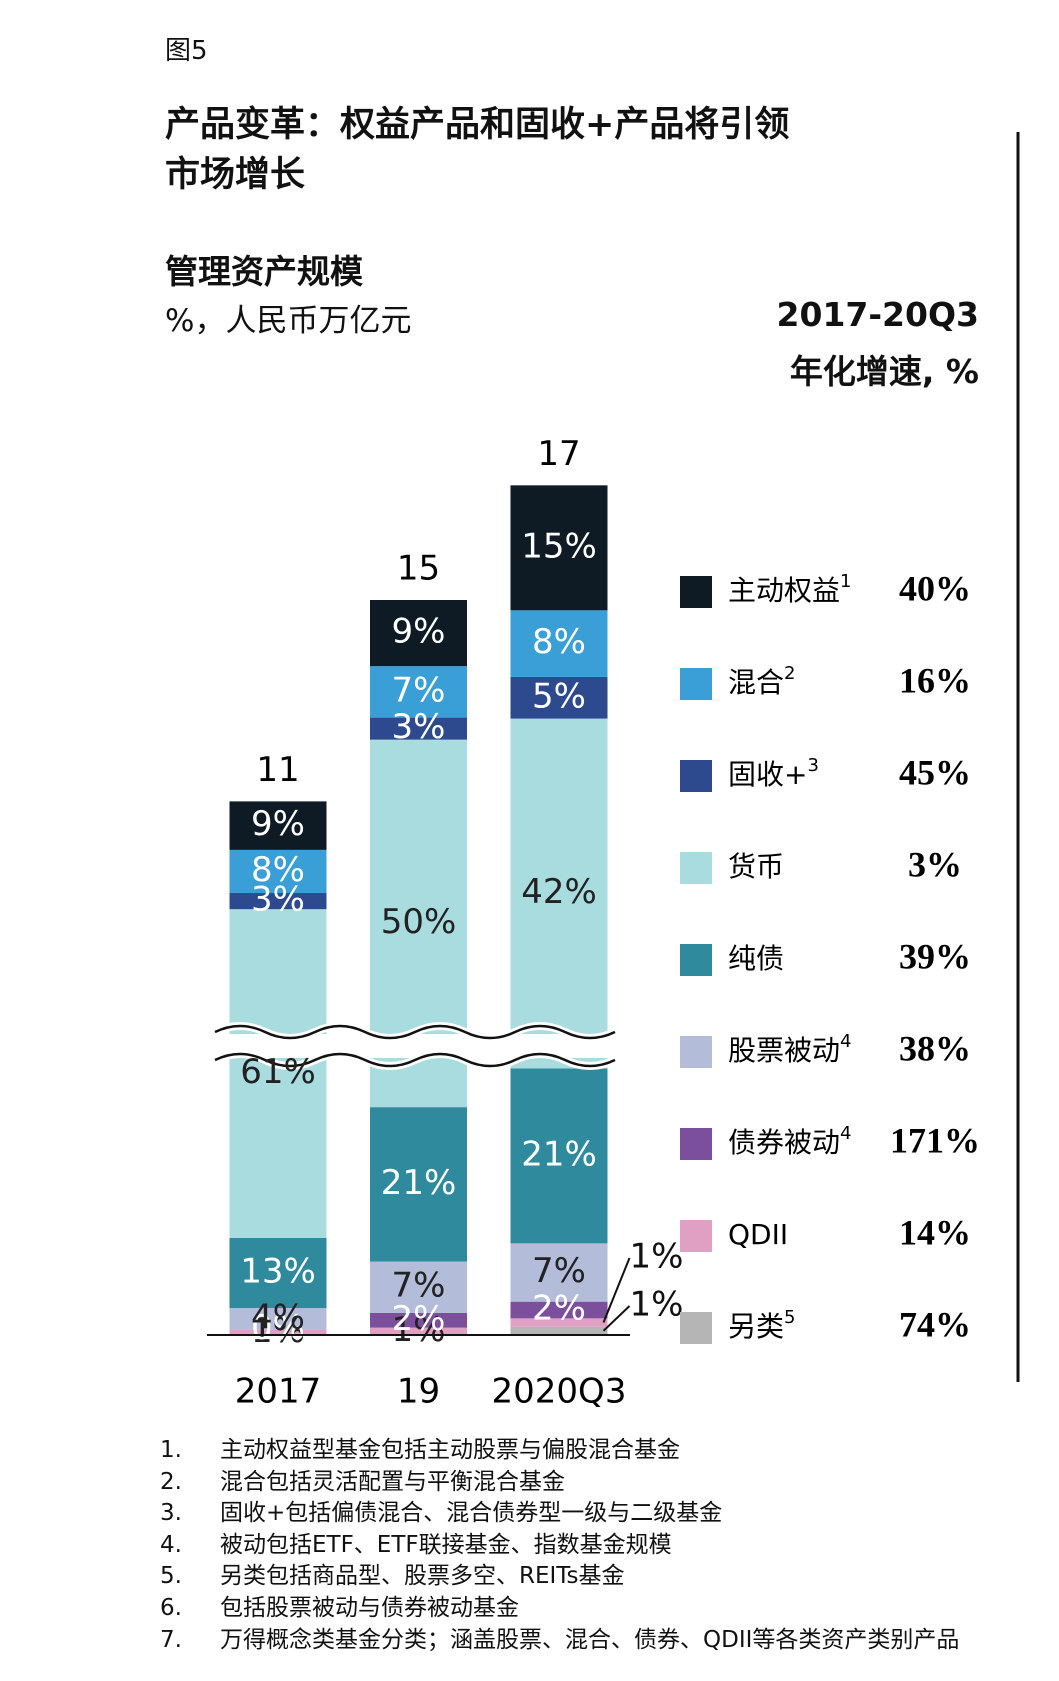 This screenshot has width=1059, height=1681. I want to click on data-label: 0%, so click(278, 1328).